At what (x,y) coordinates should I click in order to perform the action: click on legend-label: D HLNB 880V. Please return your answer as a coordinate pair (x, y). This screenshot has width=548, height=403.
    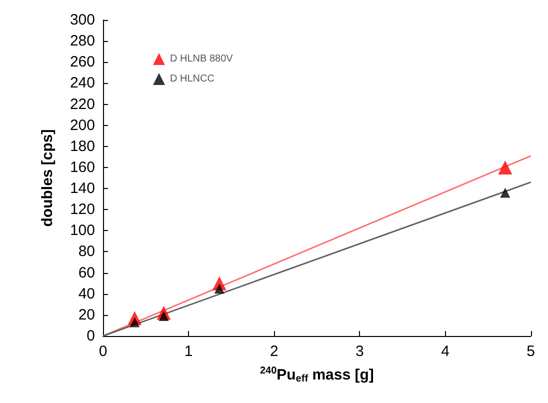
    Looking at the image, I should click on (202, 59).